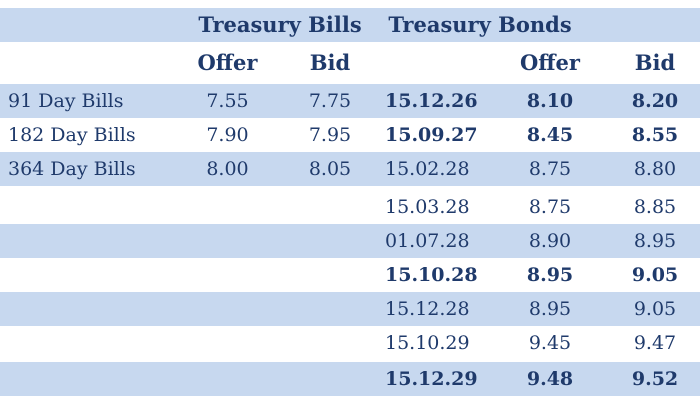 The image size is (700, 400). What do you see at coordinates (431, 379) in the screenshot?
I see `bond-date: 15.12.29` at bounding box center [431, 379].